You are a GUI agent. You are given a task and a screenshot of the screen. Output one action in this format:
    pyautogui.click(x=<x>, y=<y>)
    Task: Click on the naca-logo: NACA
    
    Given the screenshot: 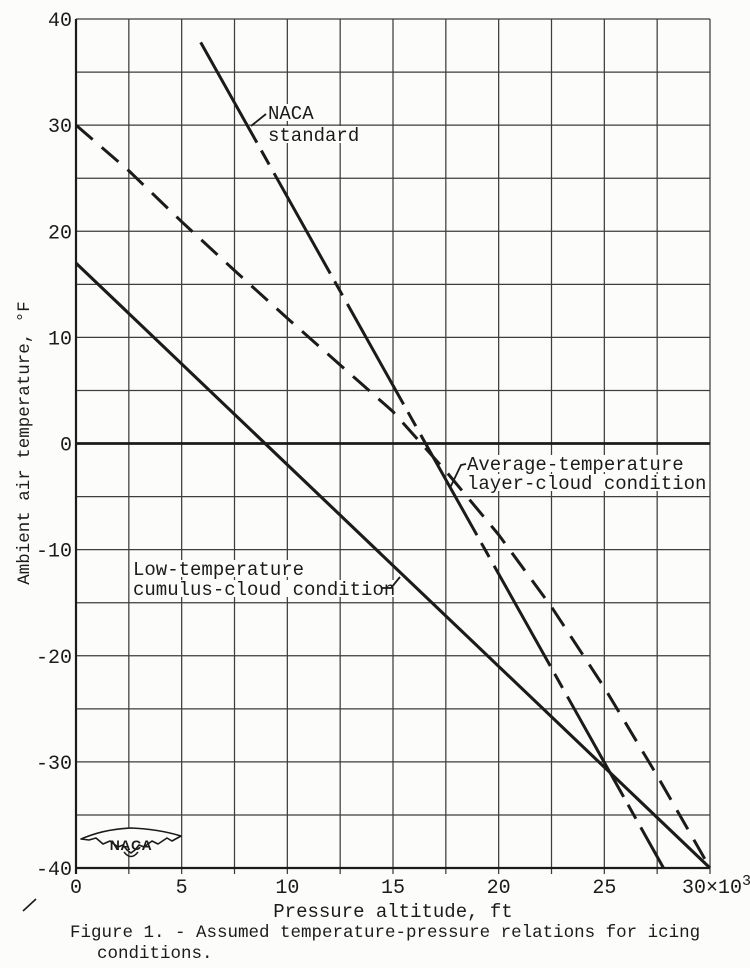 What is the action you would take?
    pyautogui.click(x=131, y=842)
    